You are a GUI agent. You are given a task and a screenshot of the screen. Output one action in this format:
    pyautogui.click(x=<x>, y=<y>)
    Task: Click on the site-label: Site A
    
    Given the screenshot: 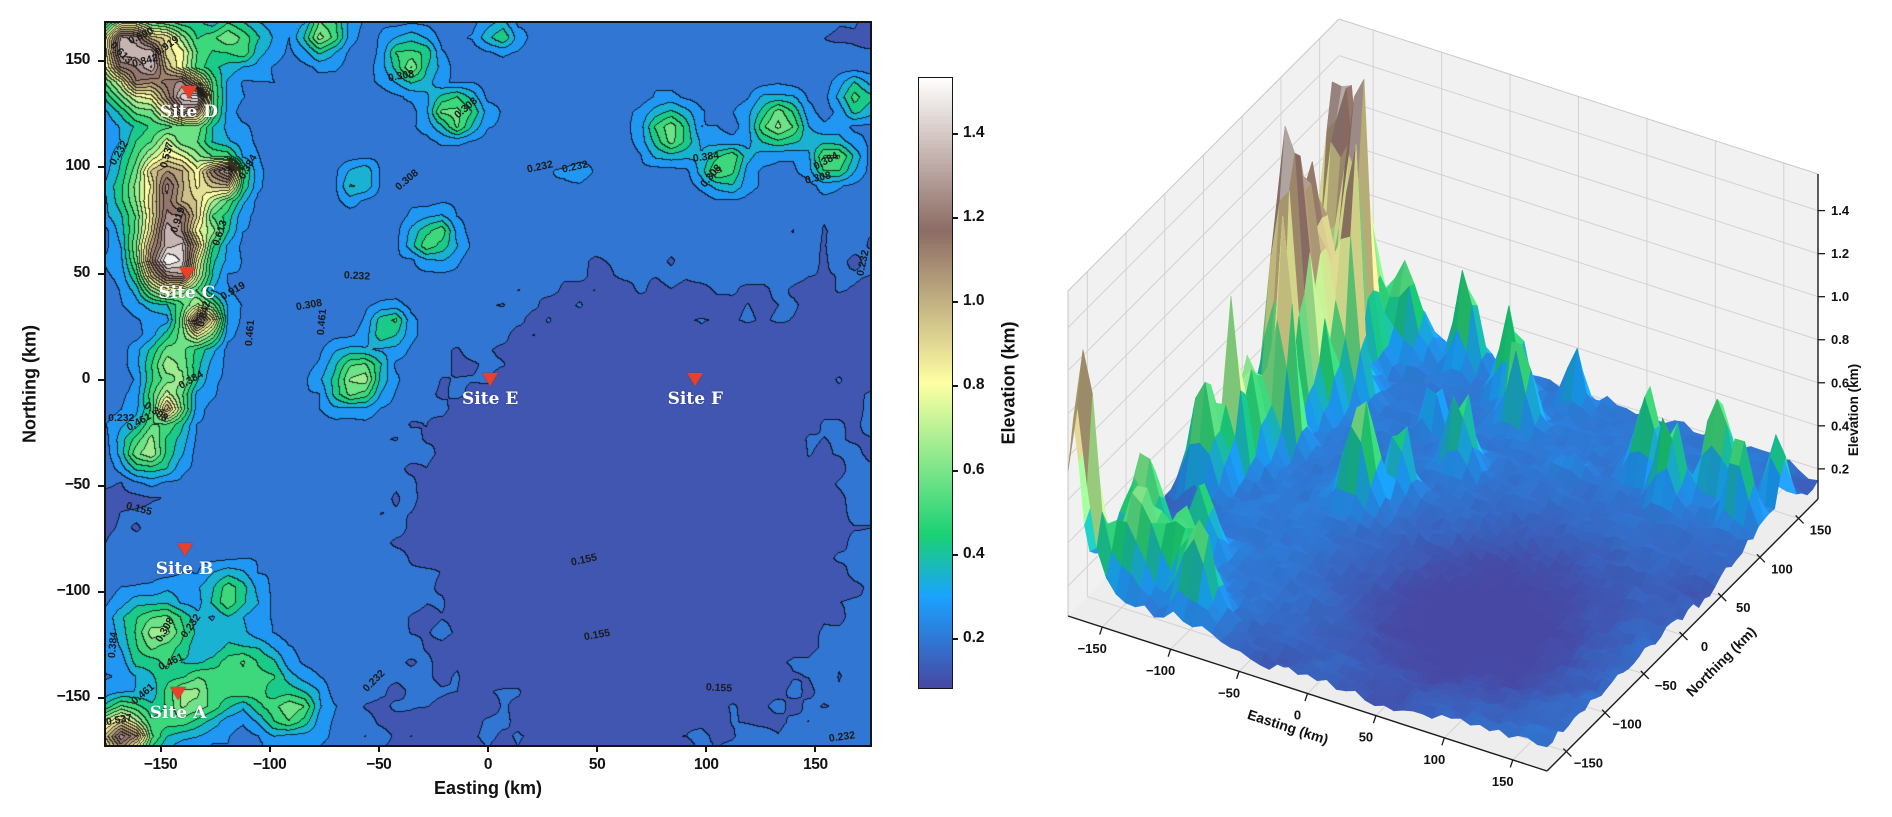 What is the action you would take?
    pyautogui.click(x=178, y=713)
    